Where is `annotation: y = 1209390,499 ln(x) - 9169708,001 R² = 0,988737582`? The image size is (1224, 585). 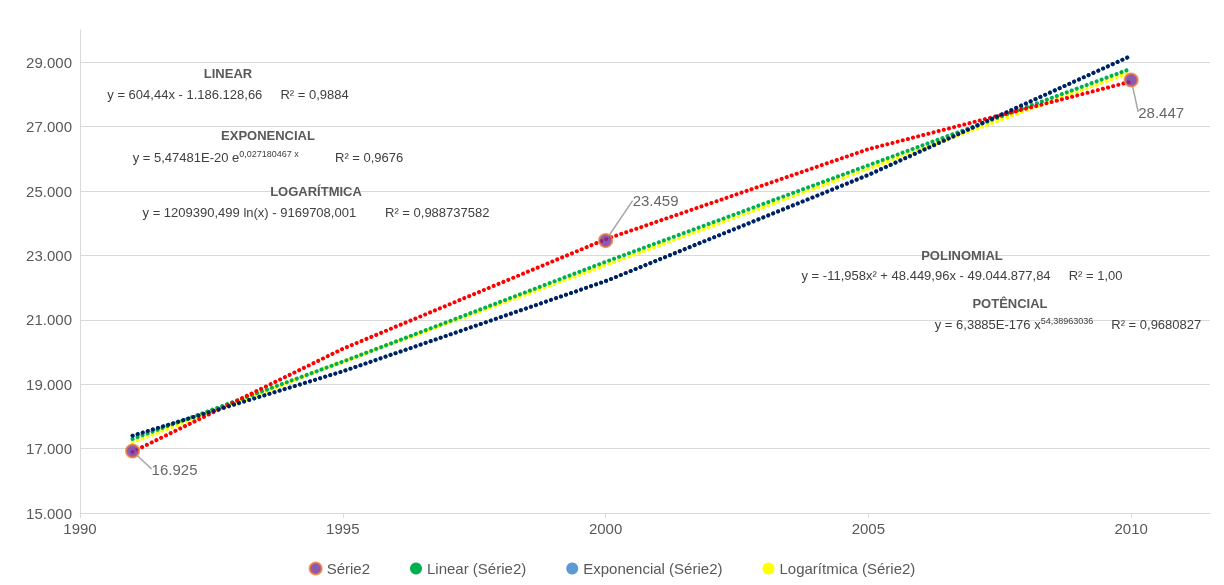 annotation: y = 1209390,499 ln(x) - 9169708,001 R² = 0,988737582 is located at coordinates (316, 212).